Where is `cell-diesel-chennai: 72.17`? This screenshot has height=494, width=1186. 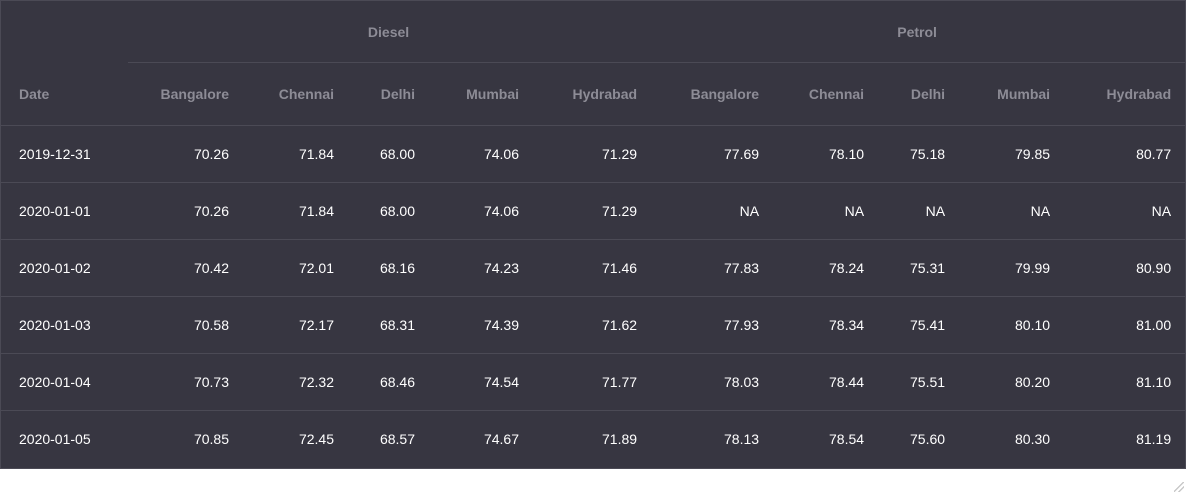 cell-diesel-chennai: 72.17 is located at coordinates (295, 325).